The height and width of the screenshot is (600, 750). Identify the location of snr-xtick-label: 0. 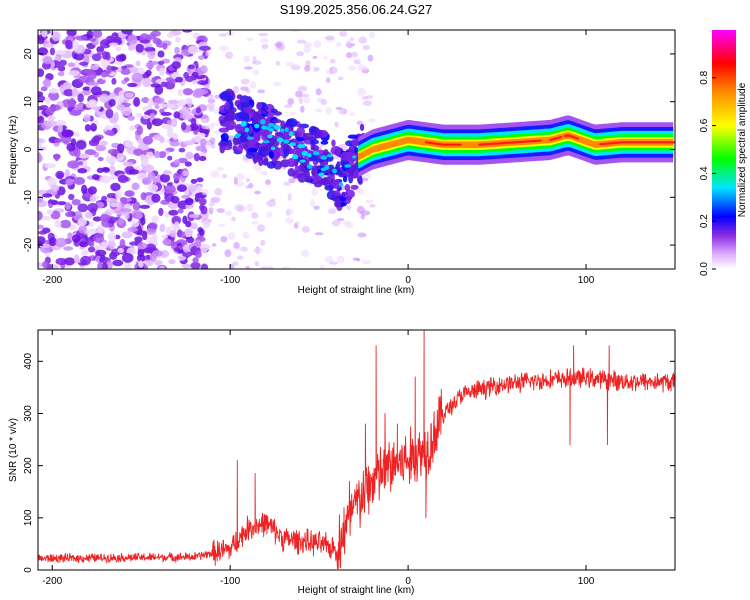
(408, 581).